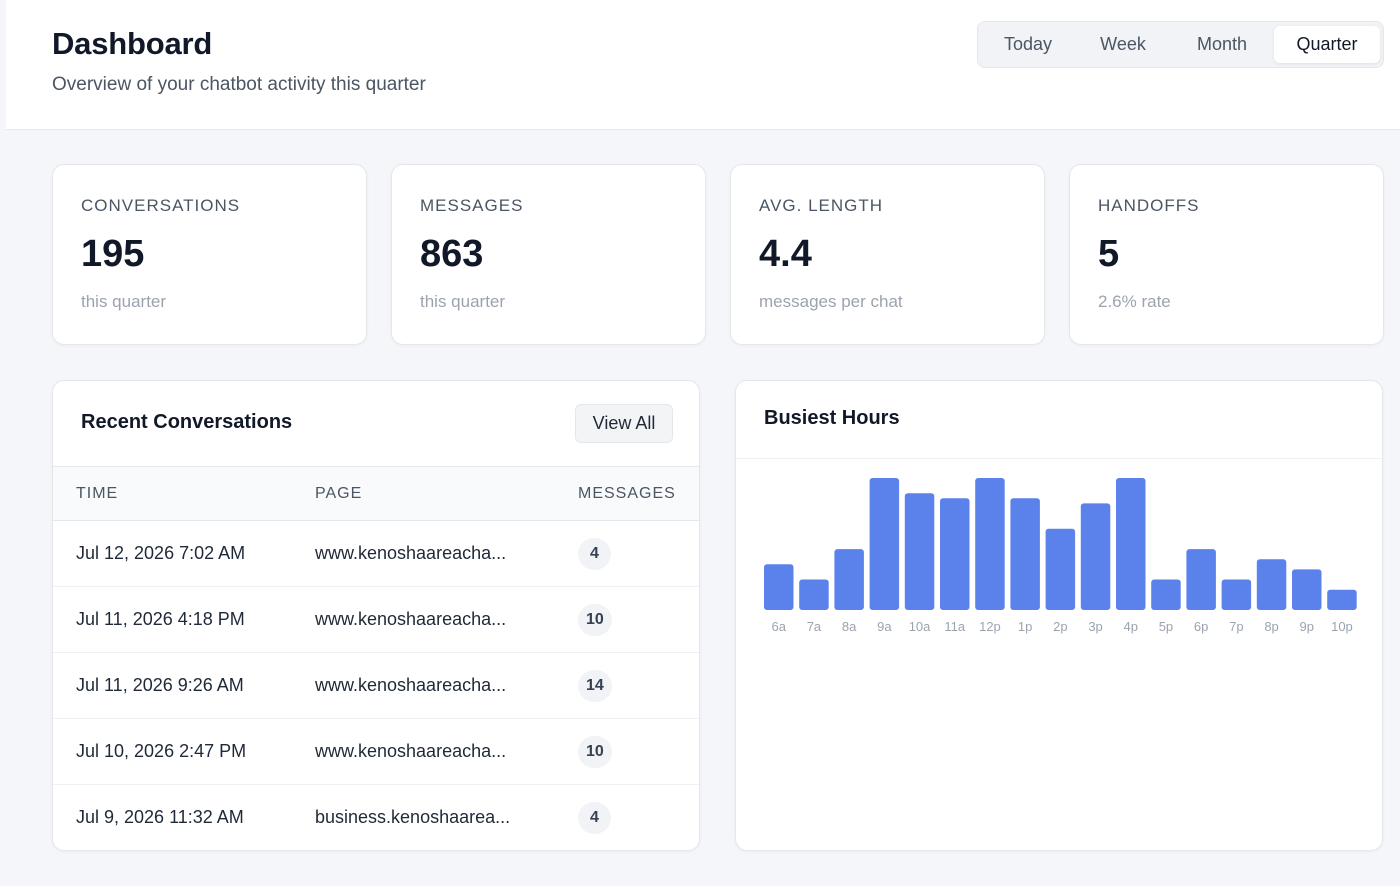  What do you see at coordinates (814, 594) in the screenshot?
I see `bar-7a` at bounding box center [814, 594].